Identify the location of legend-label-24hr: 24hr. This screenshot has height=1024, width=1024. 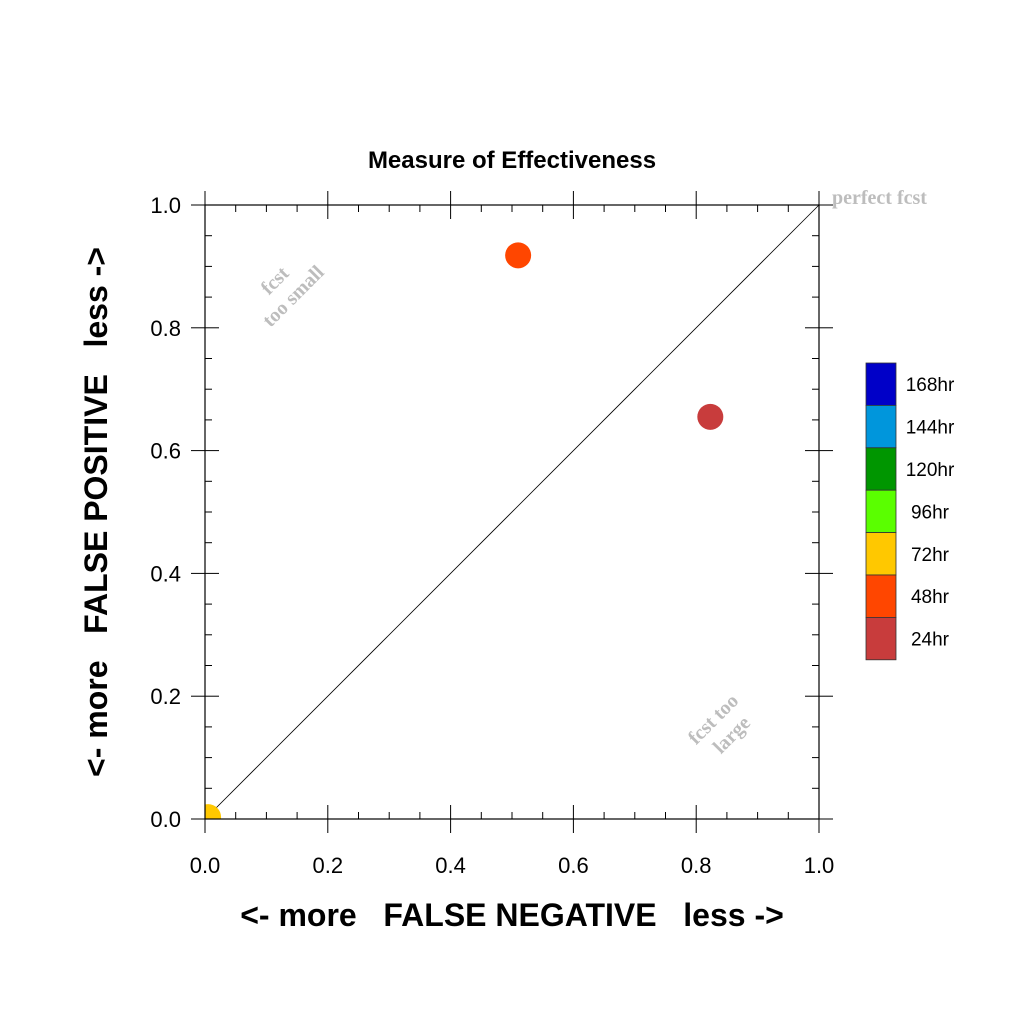
(930, 640).